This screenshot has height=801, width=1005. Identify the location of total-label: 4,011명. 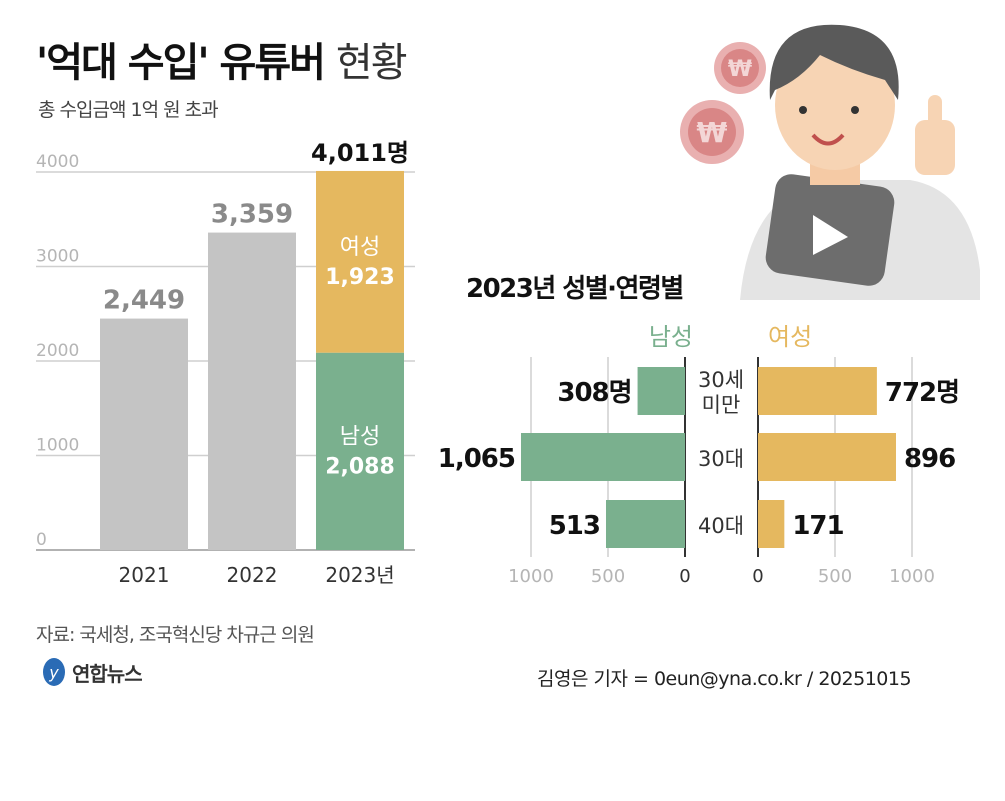
(360, 153).